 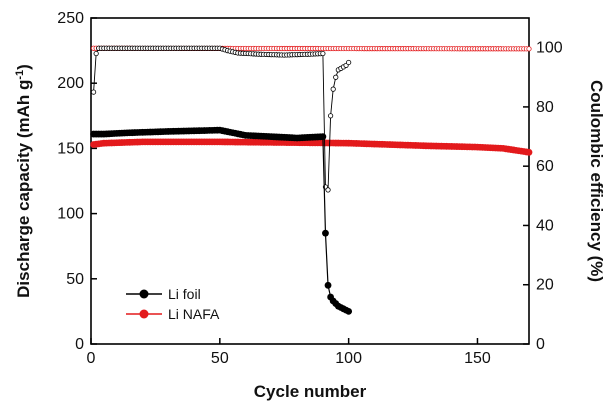 What do you see at coordinates (144, 314) in the screenshot?
I see `legend-marker-li-nafa` at bounding box center [144, 314].